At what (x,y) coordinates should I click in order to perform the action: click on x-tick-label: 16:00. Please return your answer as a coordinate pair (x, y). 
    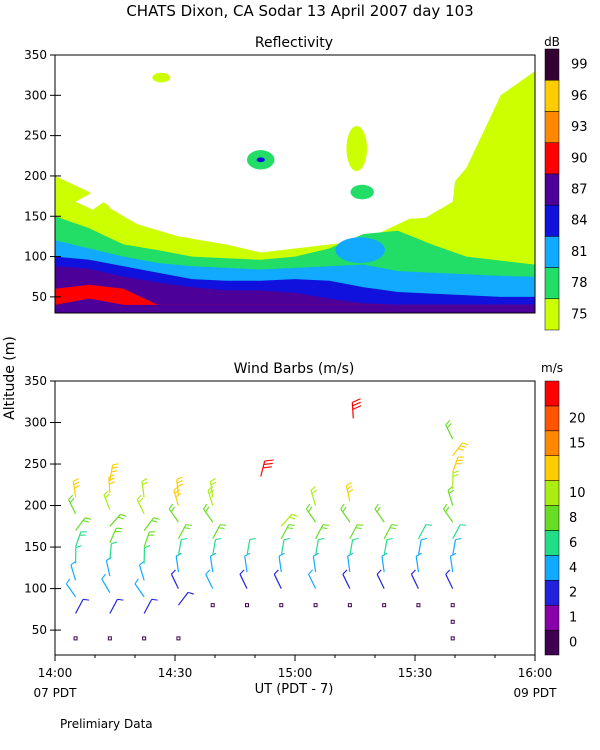
    Looking at the image, I should click on (535, 673).